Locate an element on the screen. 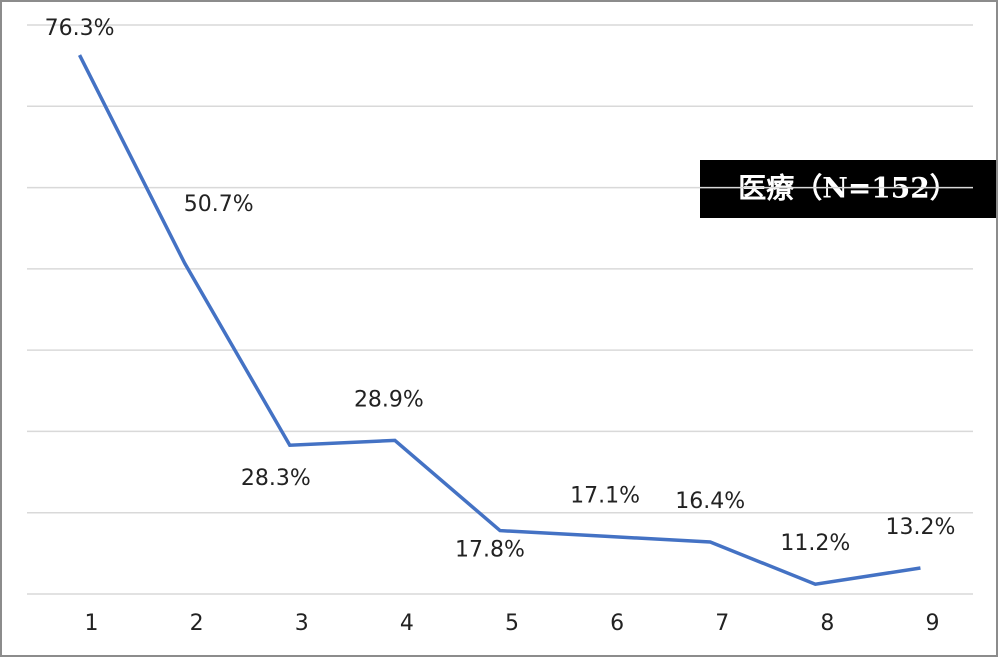  x-tick-label: 5 is located at coordinates (512, 623).